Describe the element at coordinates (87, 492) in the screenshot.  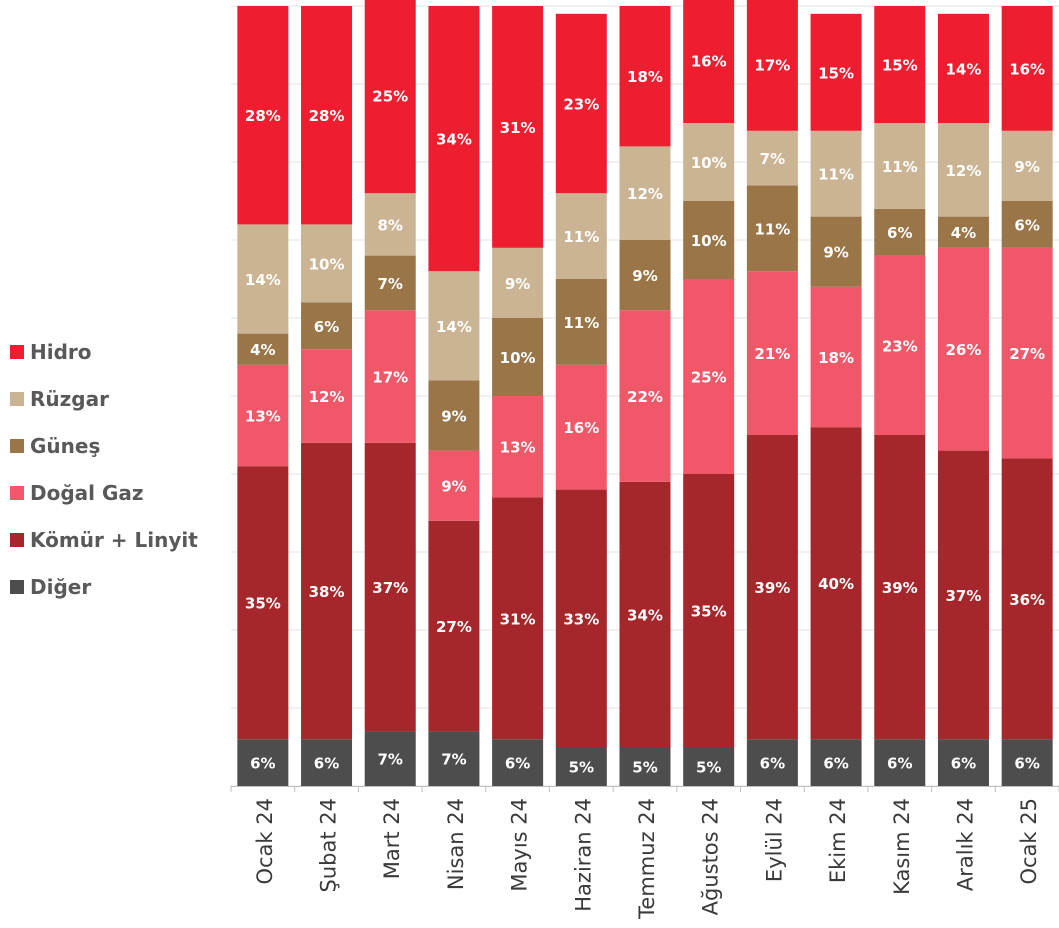
I see `legend-label: Doğal Gaz` at that location.